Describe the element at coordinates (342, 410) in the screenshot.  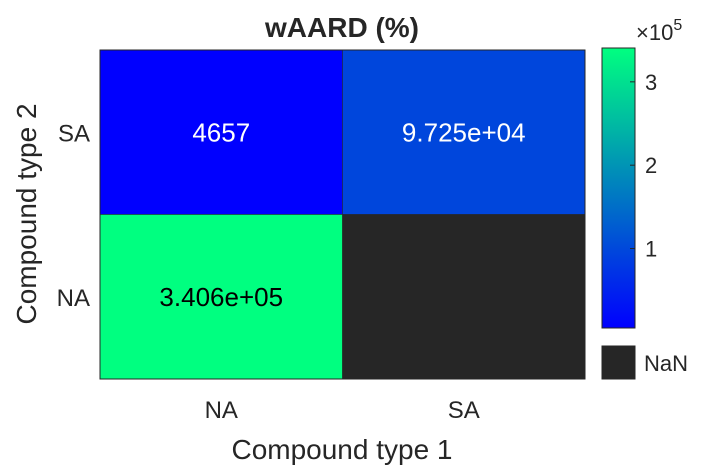
I see `x-tick-labels: NA SA` at that location.